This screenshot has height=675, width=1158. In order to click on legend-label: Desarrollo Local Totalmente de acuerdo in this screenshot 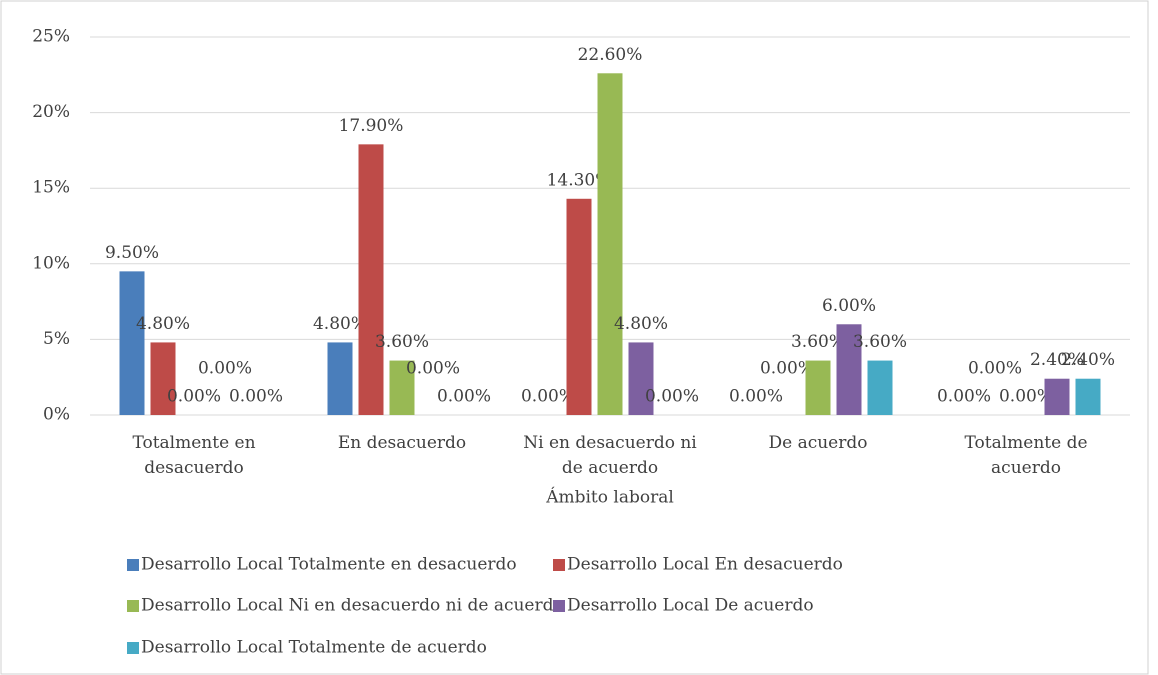, I will do `click(314, 648)`.